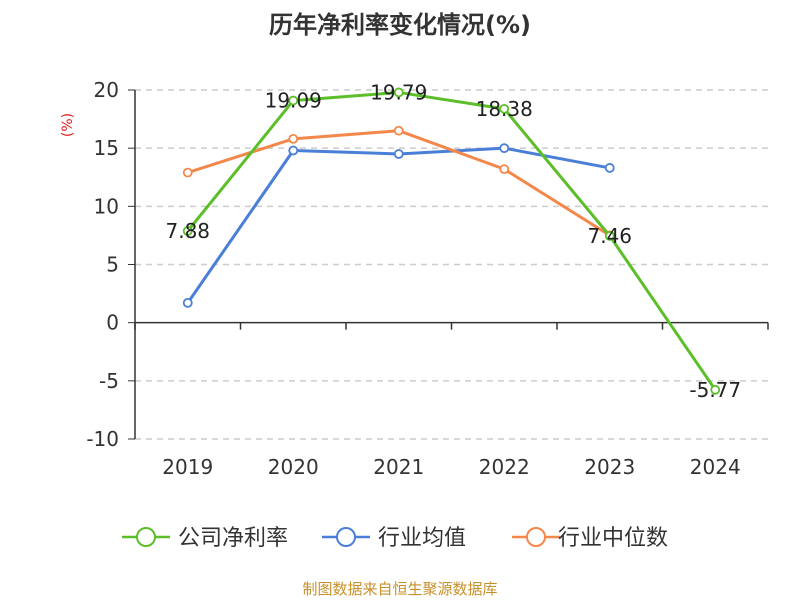 The width and height of the screenshot is (800, 600). What do you see at coordinates (400, 25) in the screenshot?
I see `chart-title: 历年净利率变化情况(%)` at bounding box center [400, 25].